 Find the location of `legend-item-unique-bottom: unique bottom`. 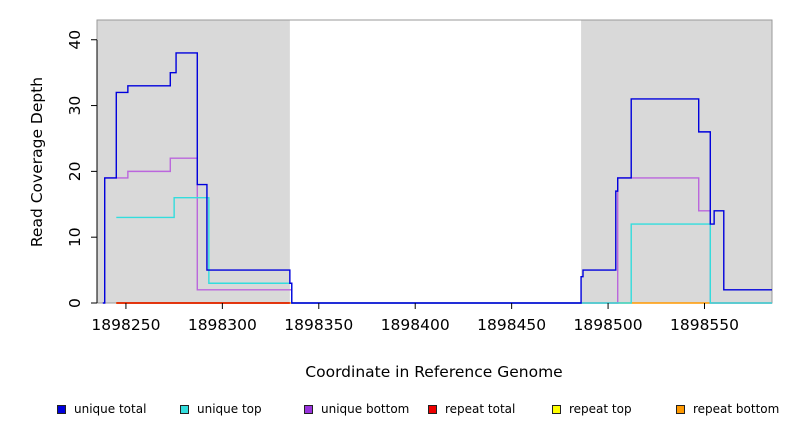

legend-item-unique-bottom: unique bottom is located at coordinates (356, 409).